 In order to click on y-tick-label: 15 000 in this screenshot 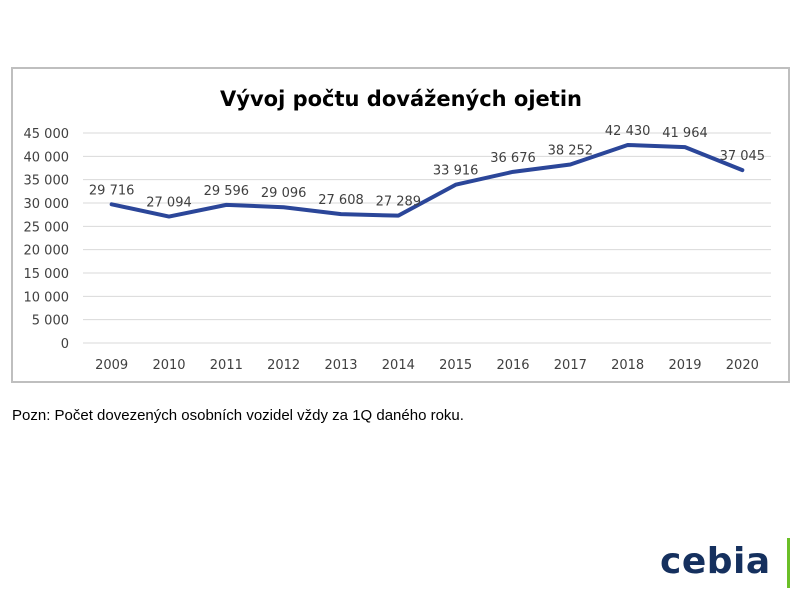, I will do `click(47, 274)`.